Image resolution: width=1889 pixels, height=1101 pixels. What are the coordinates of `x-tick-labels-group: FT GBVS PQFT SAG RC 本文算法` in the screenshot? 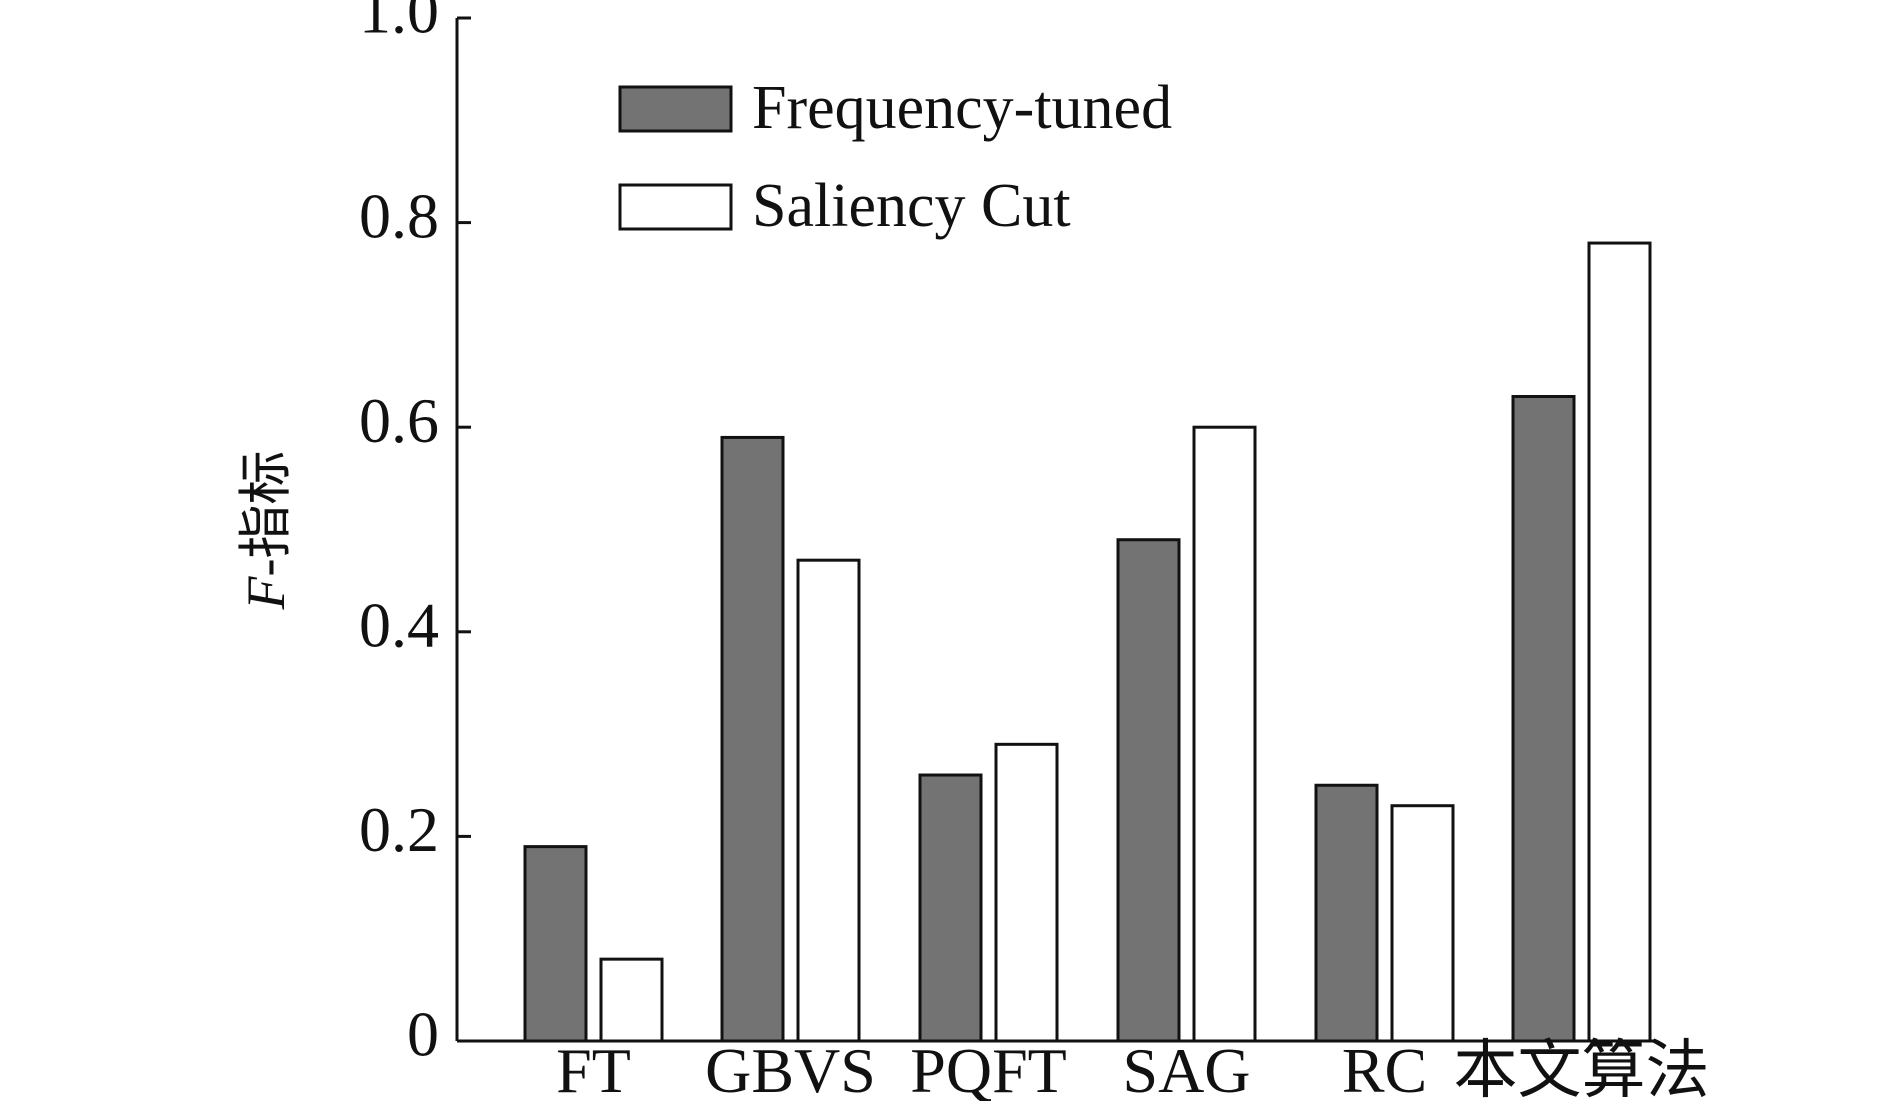 It's located at (1132, 1068).